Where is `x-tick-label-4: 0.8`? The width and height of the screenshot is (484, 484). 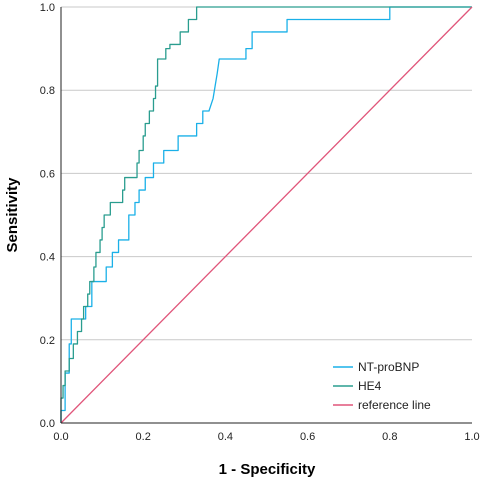
x-tick-label-4: 0.8 is located at coordinates (389, 437).